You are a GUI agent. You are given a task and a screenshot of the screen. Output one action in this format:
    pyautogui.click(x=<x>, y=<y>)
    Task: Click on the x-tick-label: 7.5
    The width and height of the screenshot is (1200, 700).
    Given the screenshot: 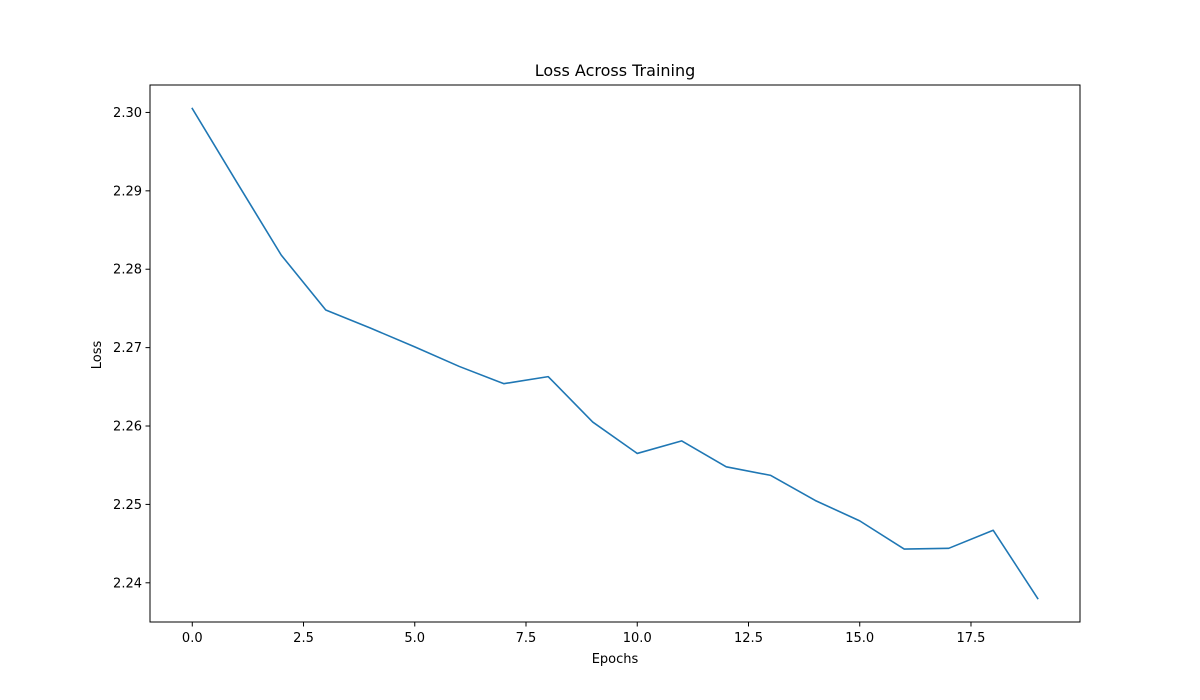 What is the action you would take?
    pyautogui.click(x=526, y=638)
    